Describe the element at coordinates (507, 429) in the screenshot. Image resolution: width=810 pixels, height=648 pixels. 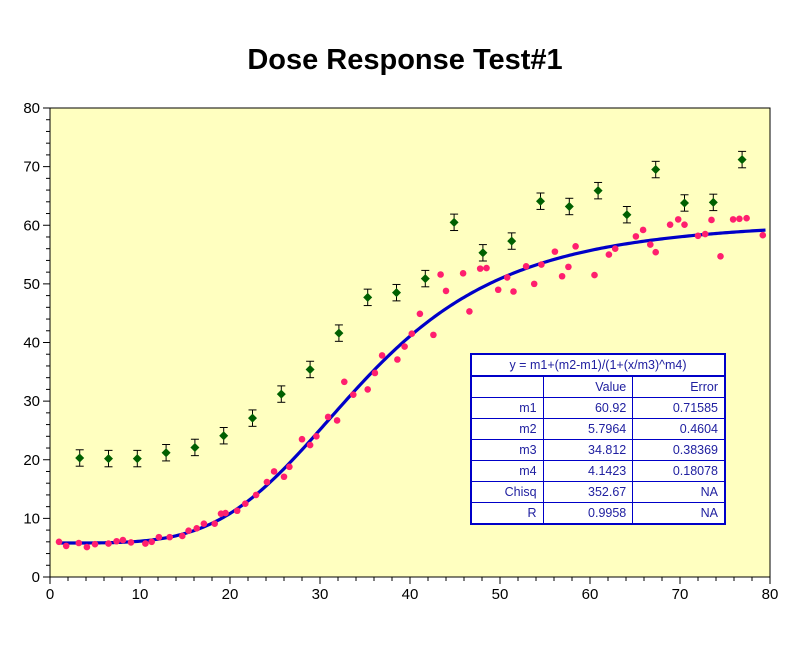
I see `fit-param-name: m2` at that location.